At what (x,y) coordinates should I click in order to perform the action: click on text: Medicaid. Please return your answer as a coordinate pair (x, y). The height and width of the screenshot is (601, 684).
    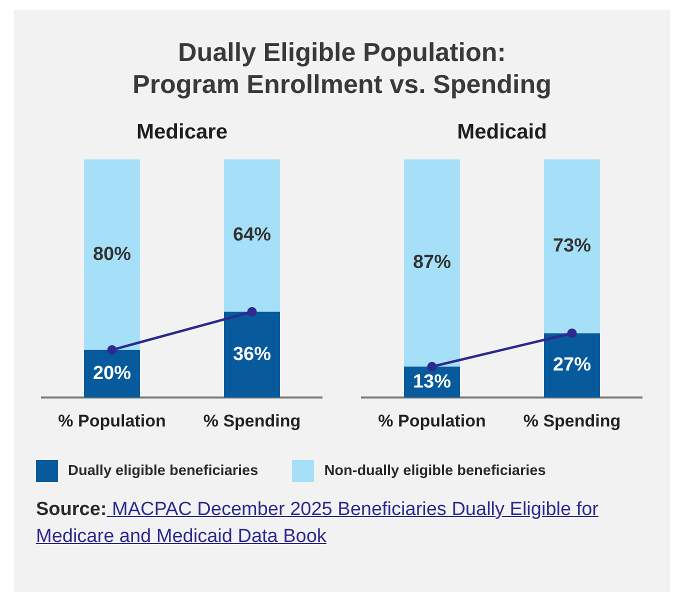
    Looking at the image, I should click on (502, 132).